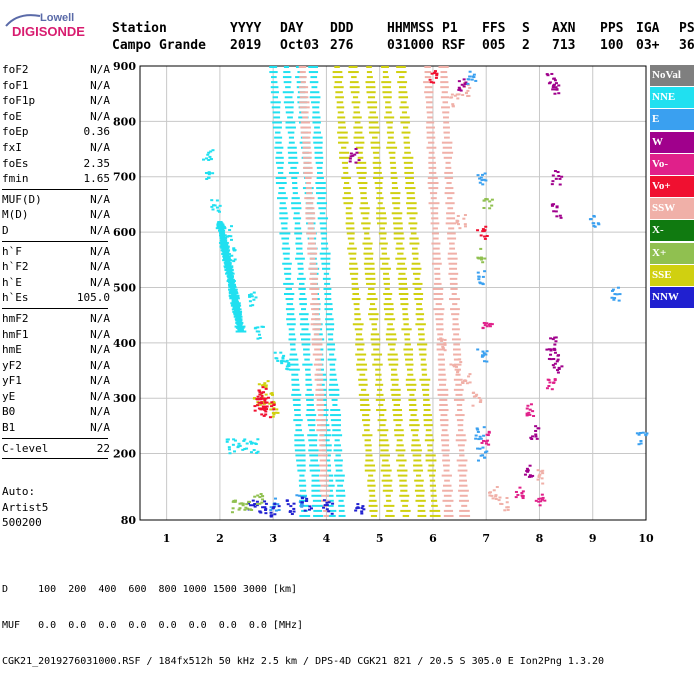 The width and height of the screenshot is (700, 680). Describe the element at coordinates (672, 164) in the screenshot. I see `legend-item-vo: Vo-` at that location.